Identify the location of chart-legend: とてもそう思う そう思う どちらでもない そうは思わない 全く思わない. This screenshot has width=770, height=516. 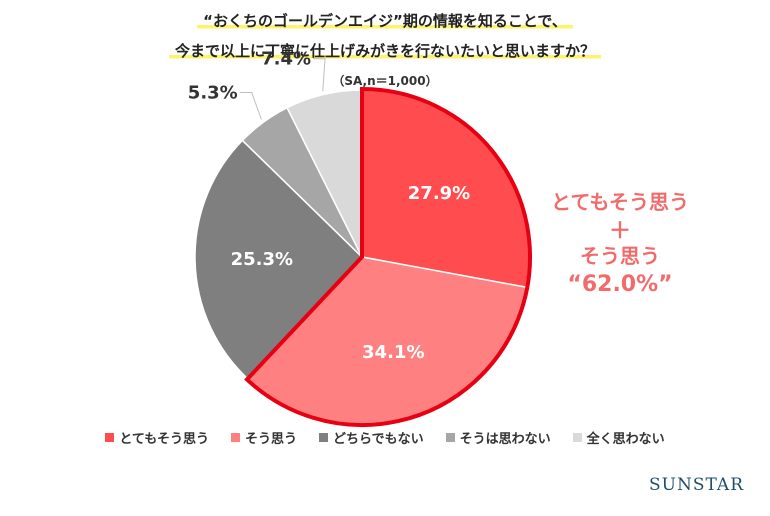
(385, 437).